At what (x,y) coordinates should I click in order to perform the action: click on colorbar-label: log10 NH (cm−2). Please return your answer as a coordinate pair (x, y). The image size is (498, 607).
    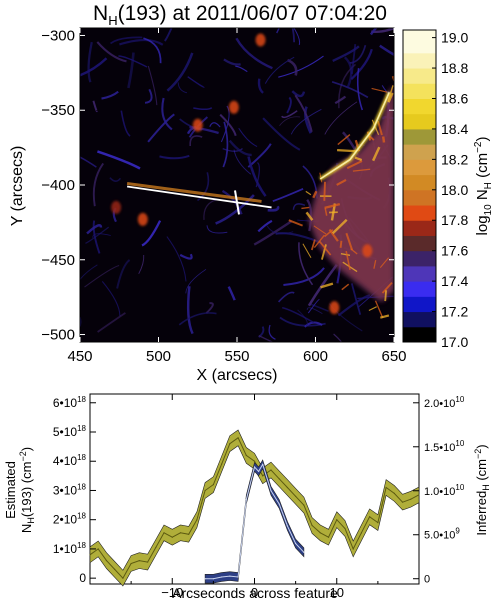
    Looking at the image, I should click on (483, 186).